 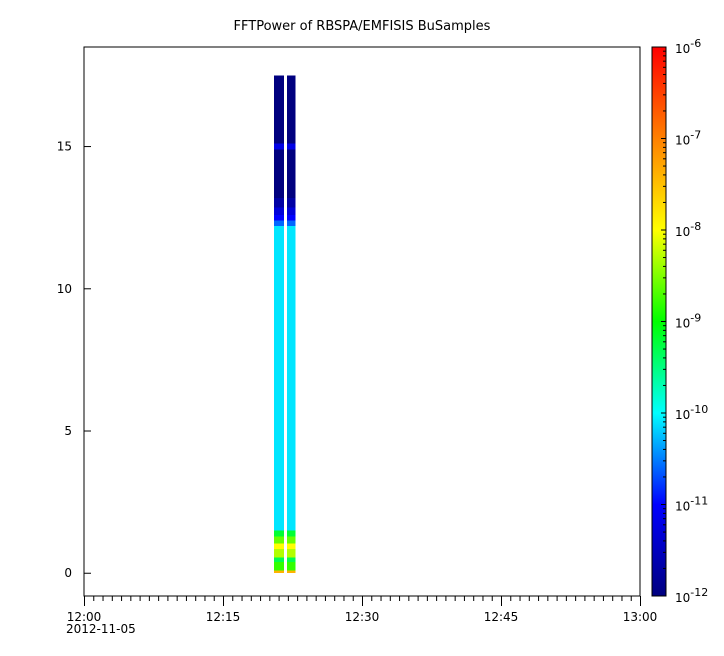 What do you see at coordinates (68, 431) in the screenshot?
I see `y-tick-label: 5` at bounding box center [68, 431].